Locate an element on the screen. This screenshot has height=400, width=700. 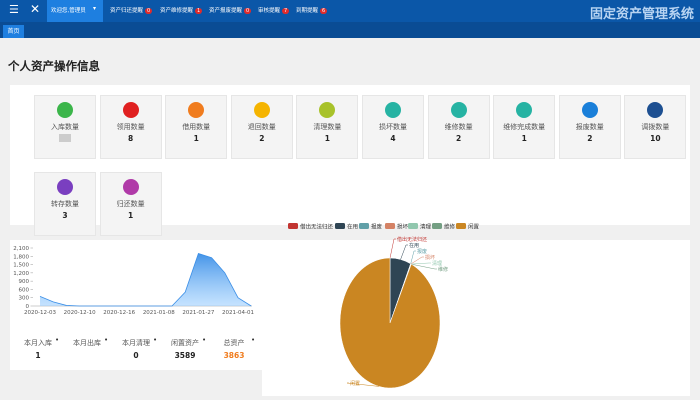
x-tick-label: 2020-12-03 is located at coordinates (40, 313).